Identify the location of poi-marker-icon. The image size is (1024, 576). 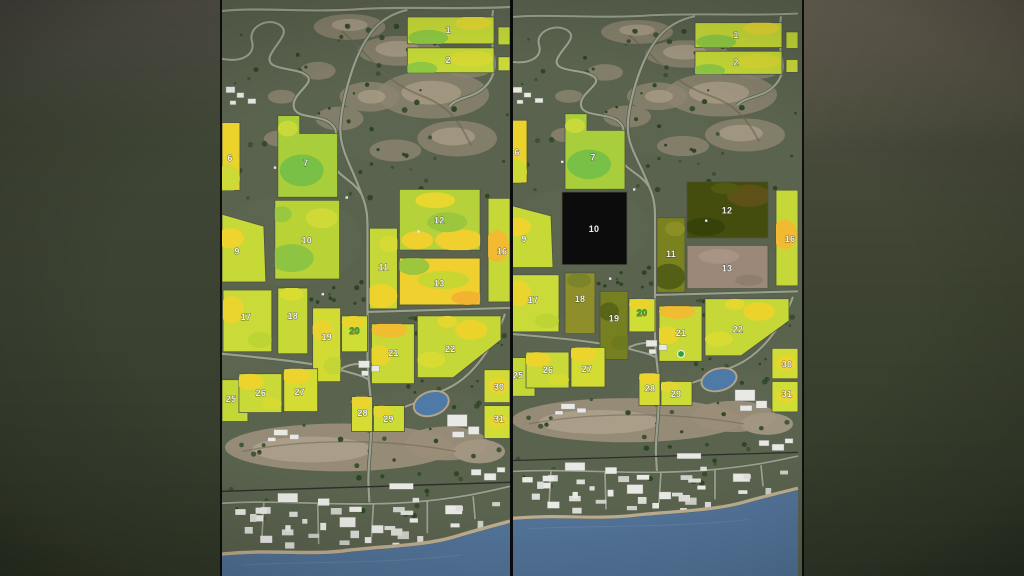
(681, 353).